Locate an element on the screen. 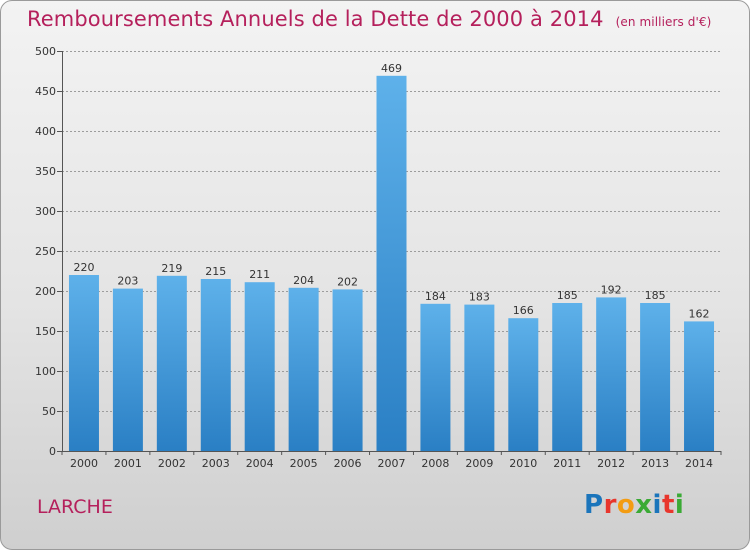  x-tick-label: 2008 is located at coordinates (435, 463).